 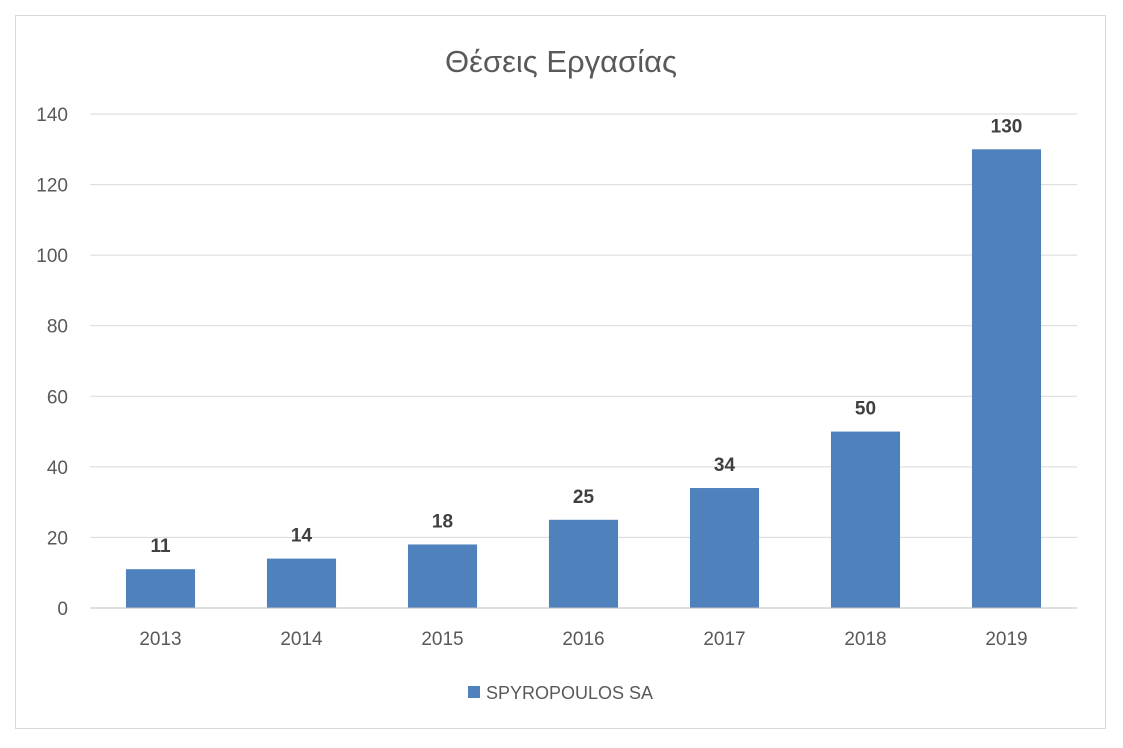 I want to click on y-tick-label: 140, so click(x=52, y=115).